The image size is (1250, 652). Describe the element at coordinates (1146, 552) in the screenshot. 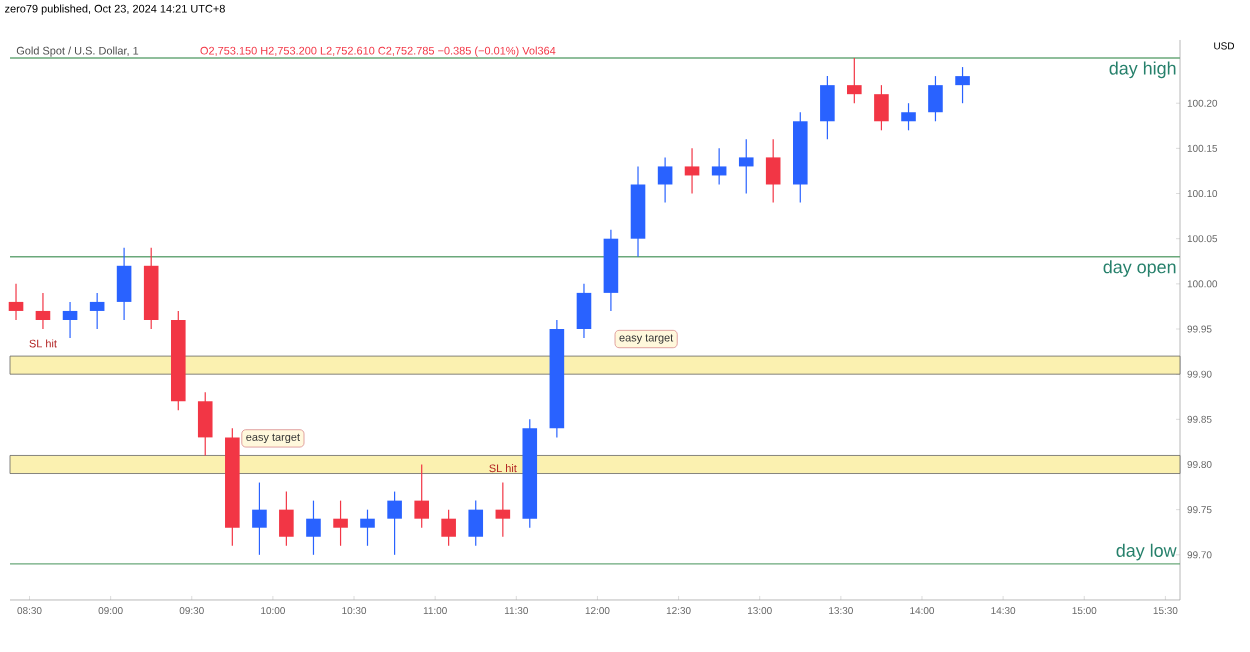

I see `ref-line-label: day low` at that location.